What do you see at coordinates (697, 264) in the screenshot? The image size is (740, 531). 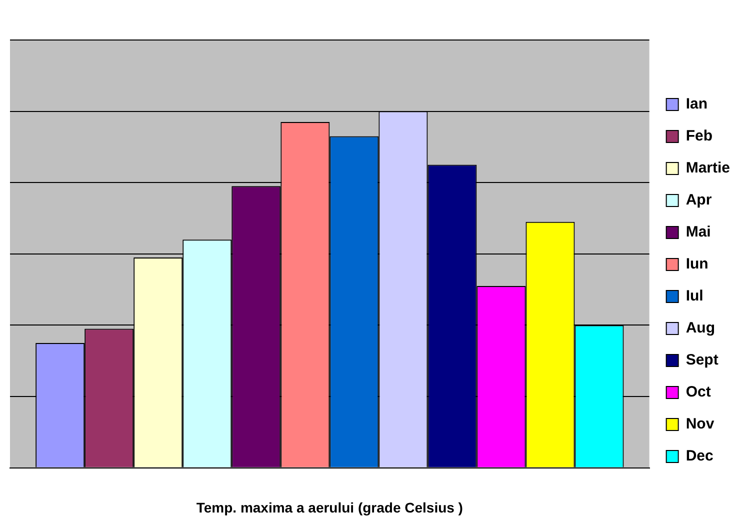 I see `legend-label: Iun` at bounding box center [697, 264].